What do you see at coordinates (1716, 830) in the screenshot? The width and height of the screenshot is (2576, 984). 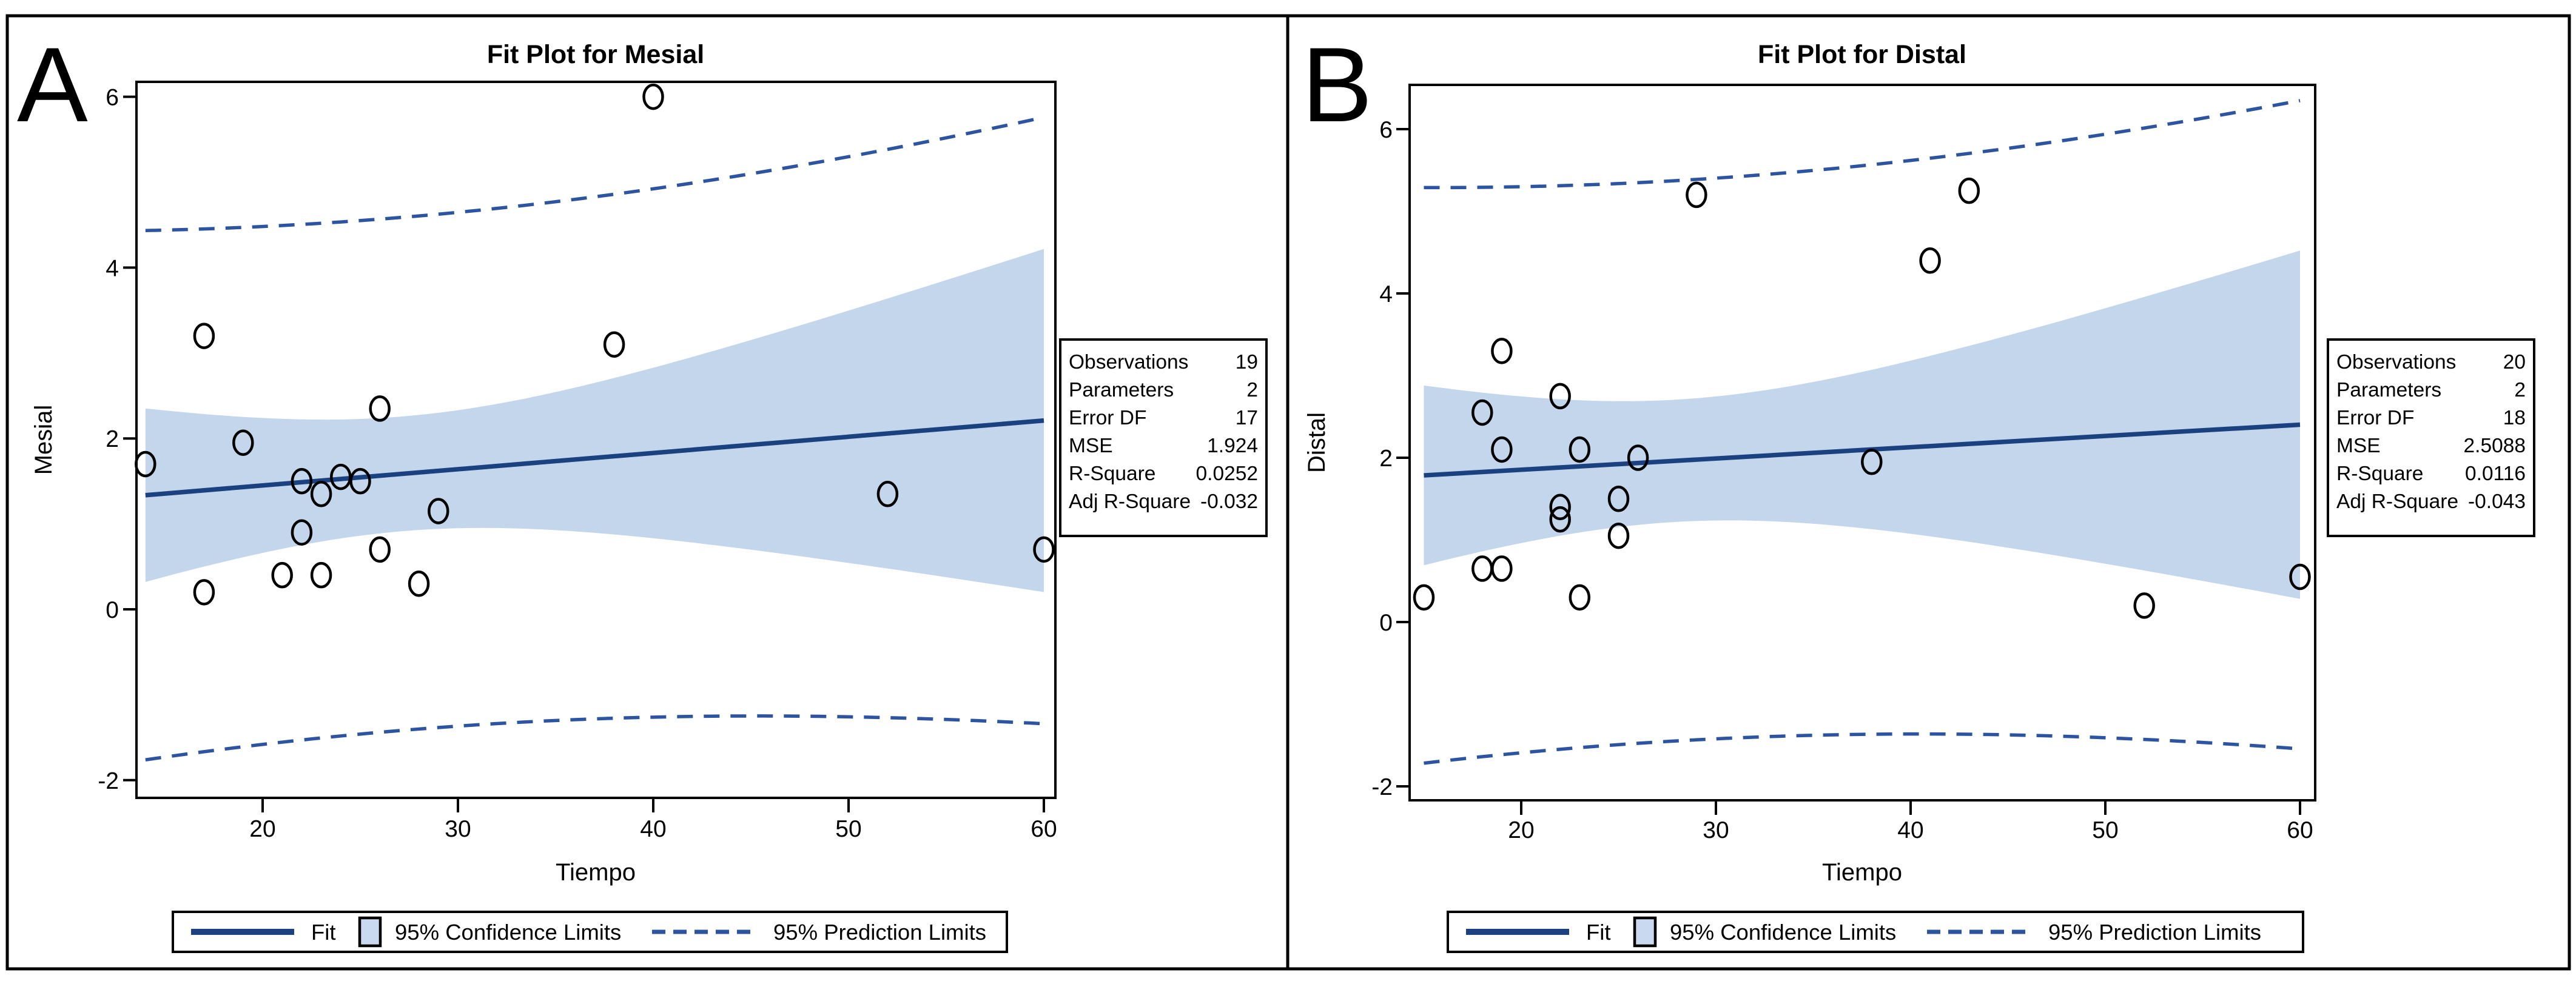 I see `x-tick-label: 30` at bounding box center [1716, 830].